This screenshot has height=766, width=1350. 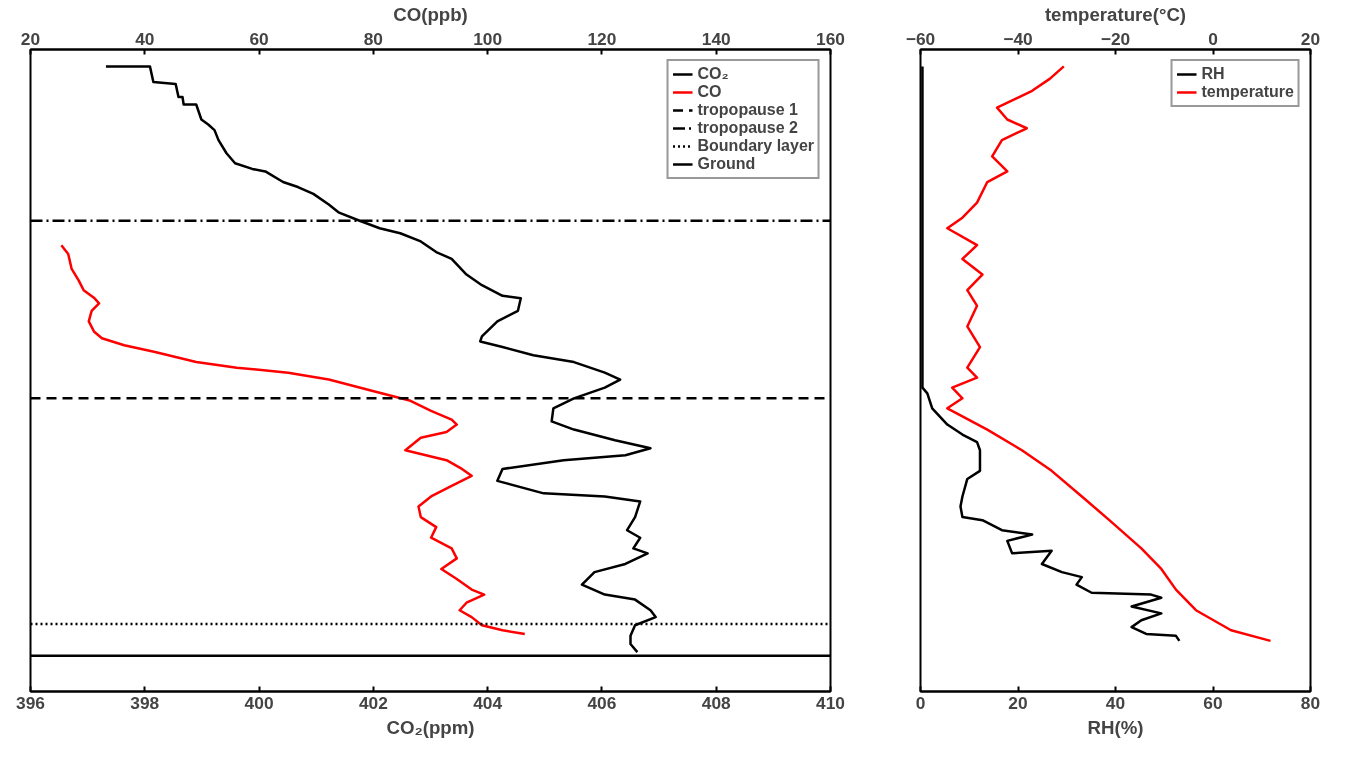 I want to click on legend-label: CO₂, so click(x=713, y=74).